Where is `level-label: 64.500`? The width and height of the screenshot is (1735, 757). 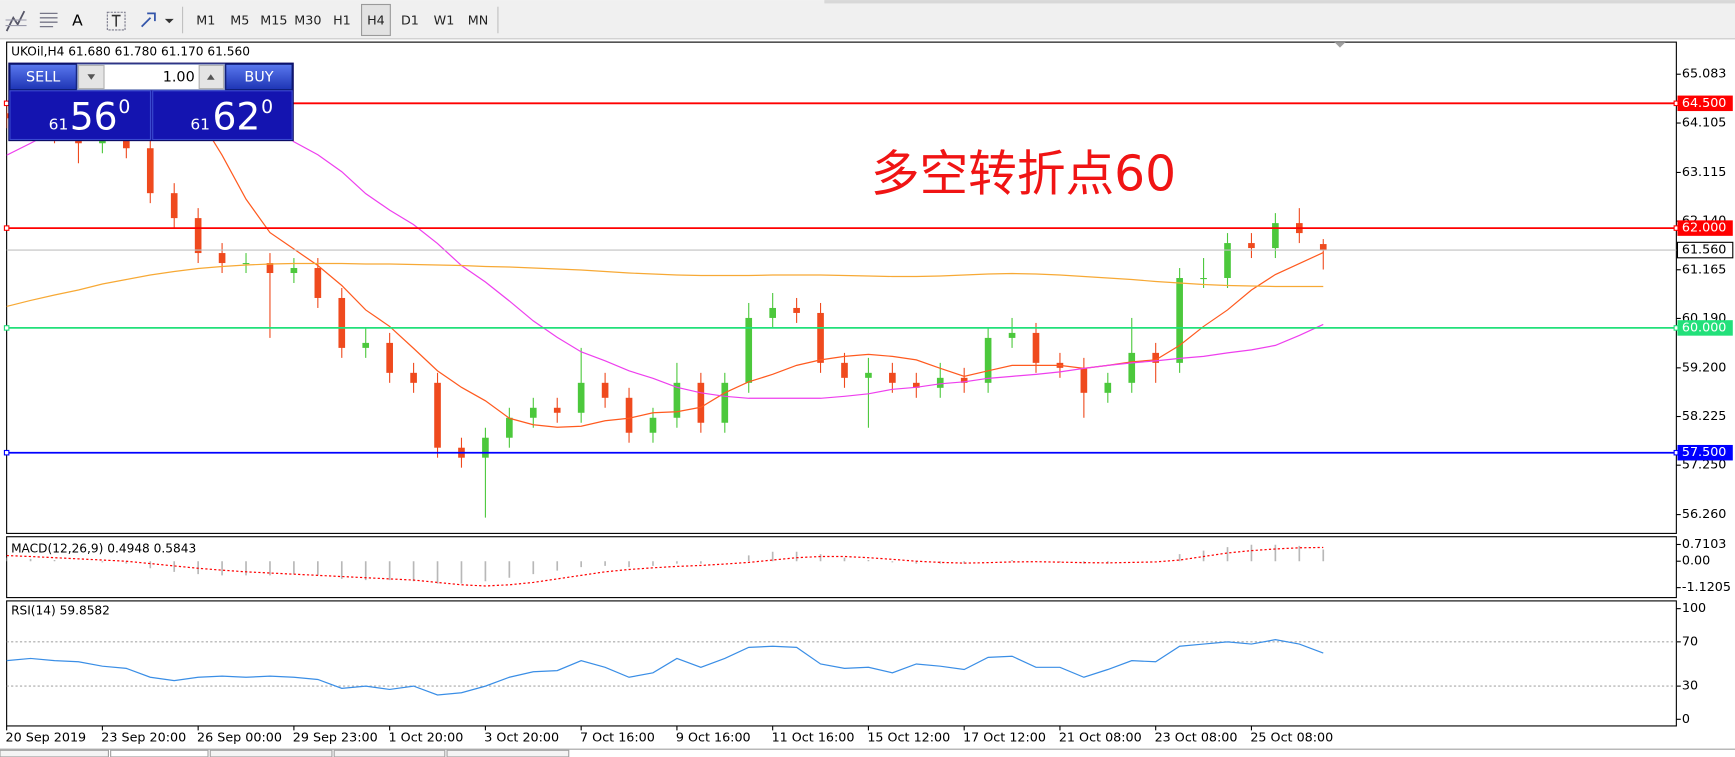 level-label: 64.500 is located at coordinates (1704, 102).